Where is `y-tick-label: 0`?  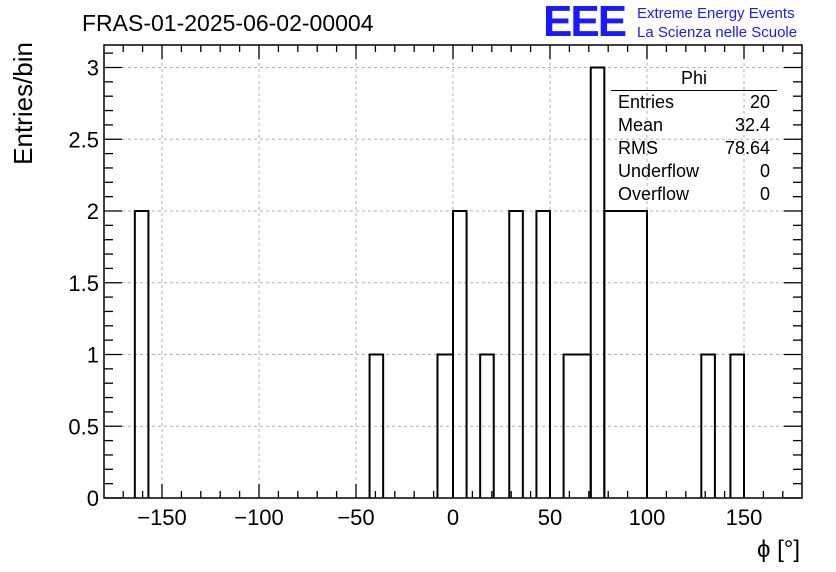
y-tick-label: 0 is located at coordinates (93, 498).